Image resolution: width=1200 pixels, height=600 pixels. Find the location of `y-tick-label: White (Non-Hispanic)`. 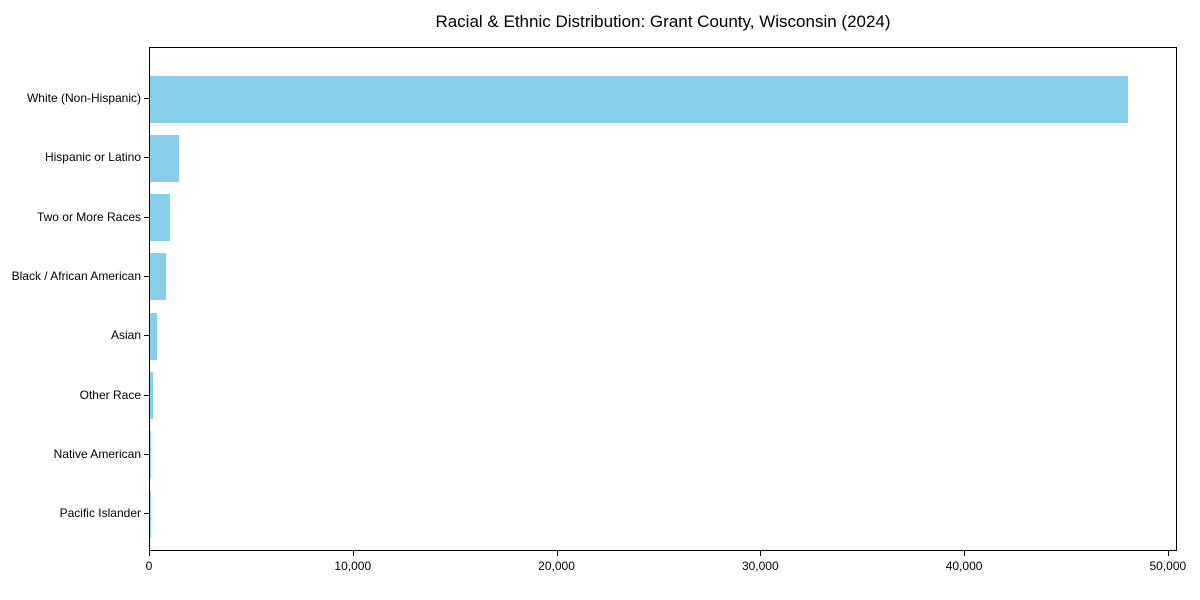

y-tick-label: White (Non-Hispanic) is located at coordinates (83, 98).